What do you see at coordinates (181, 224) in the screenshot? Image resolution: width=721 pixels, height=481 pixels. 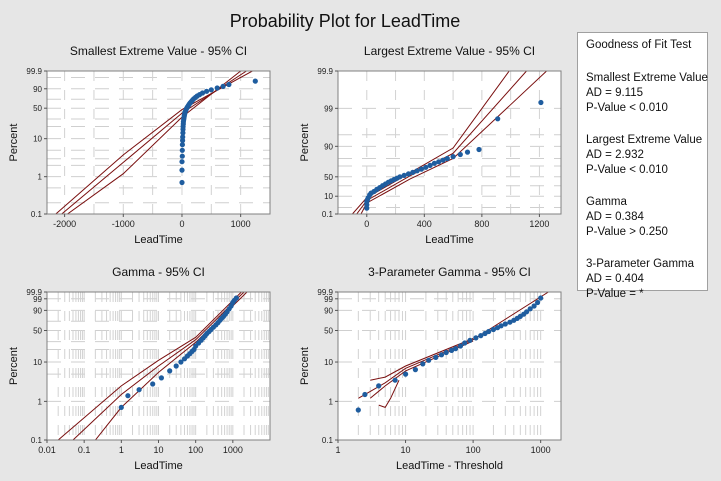 I see `x-tick-label: 0` at bounding box center [181, 224].